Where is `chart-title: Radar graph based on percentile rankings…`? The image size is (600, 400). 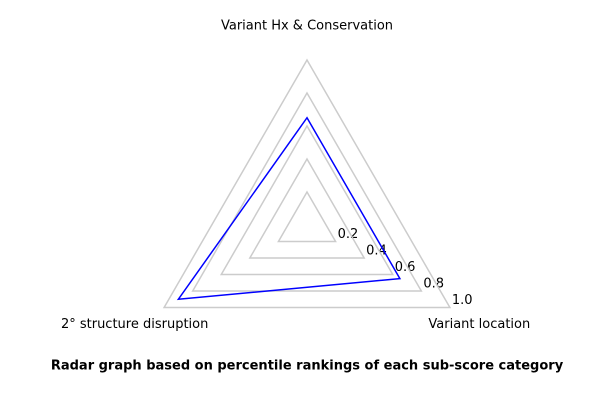
chart-title: Radar graph based on percentile rankings… is located at coordinates (307, 366).